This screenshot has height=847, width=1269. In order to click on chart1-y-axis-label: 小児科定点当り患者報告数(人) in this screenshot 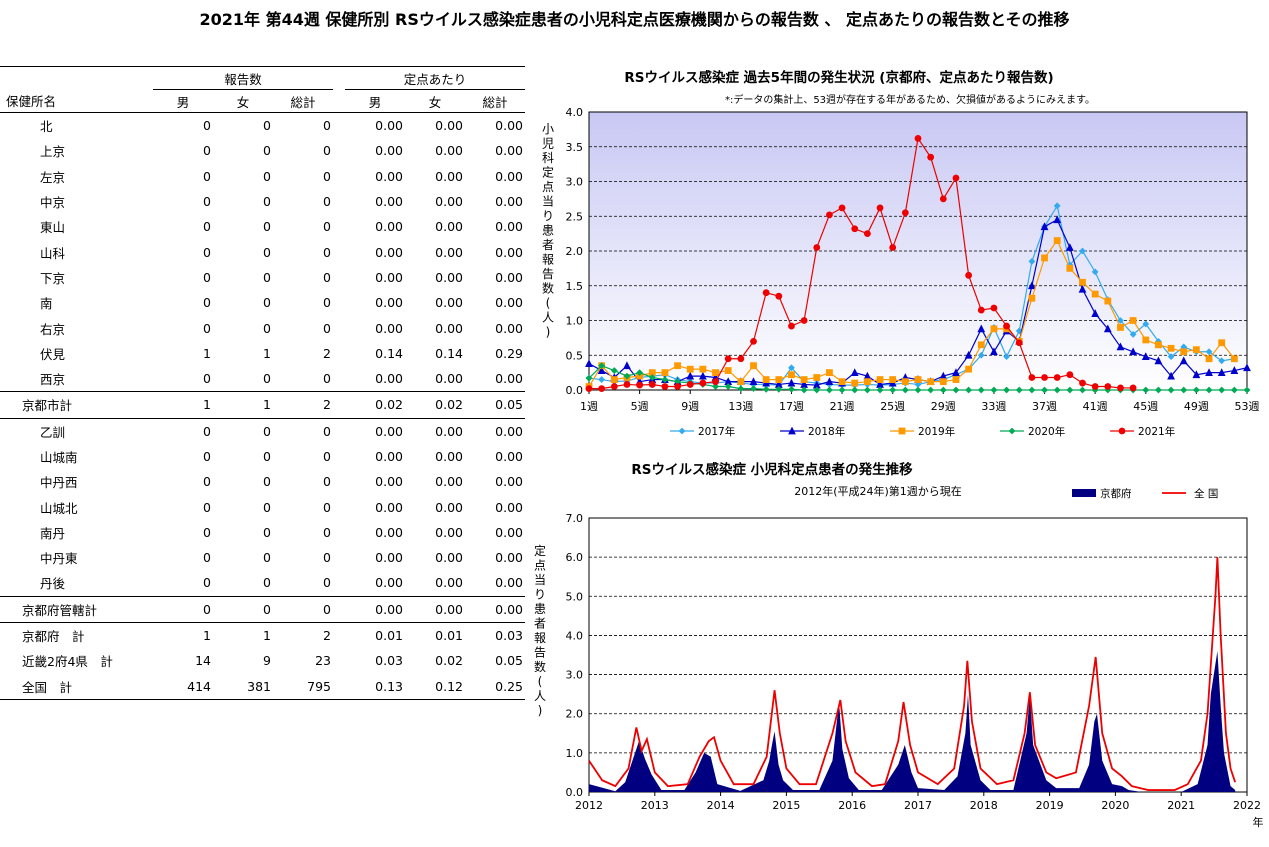, I will do `click(548, 230)`.